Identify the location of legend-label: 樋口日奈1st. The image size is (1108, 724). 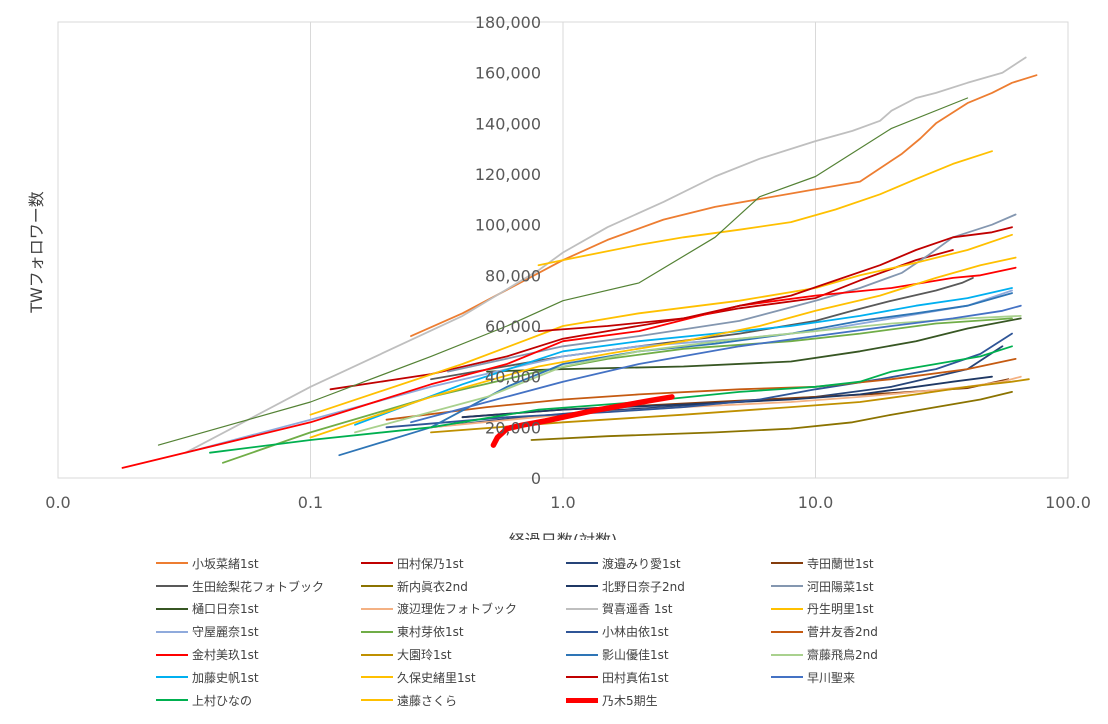
(225, 609).